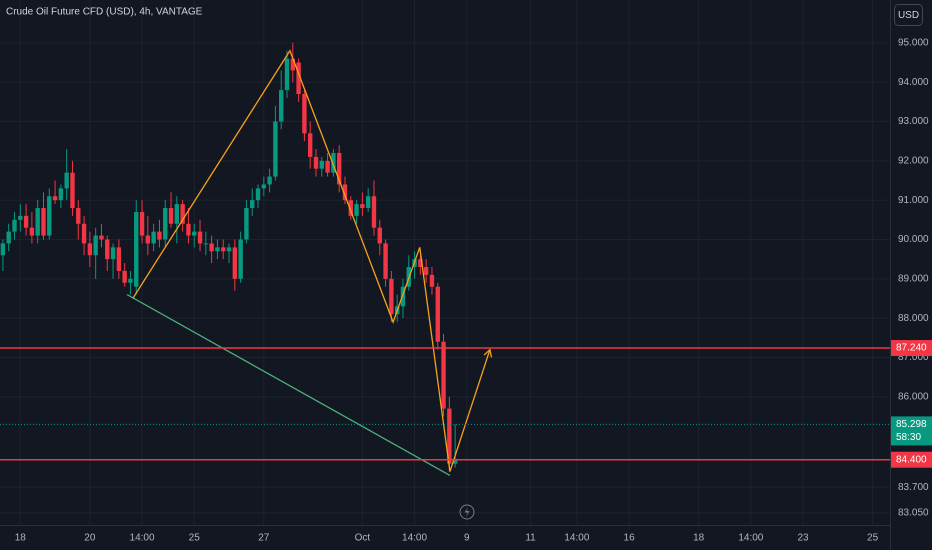  I want to click on y-tick-label: 93.000, so click(913, 121).